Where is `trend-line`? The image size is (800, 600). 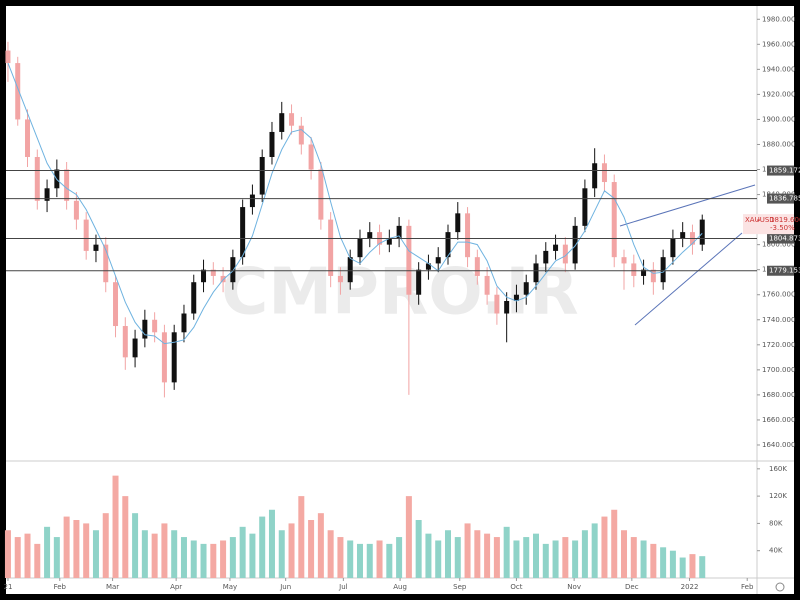 trend-line is located at coordinates (688, 279).